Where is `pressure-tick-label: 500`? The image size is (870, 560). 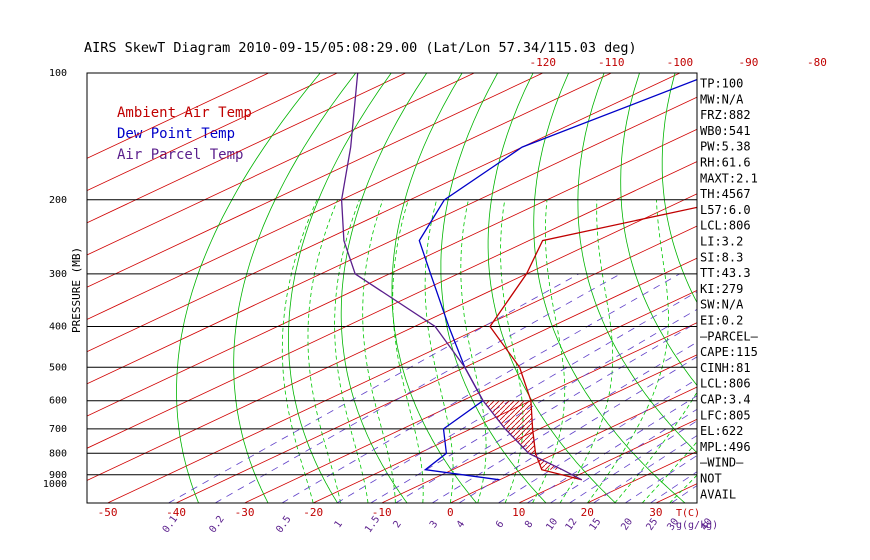
pressure-tick-label: 500 is located at coordinates (58, 367).